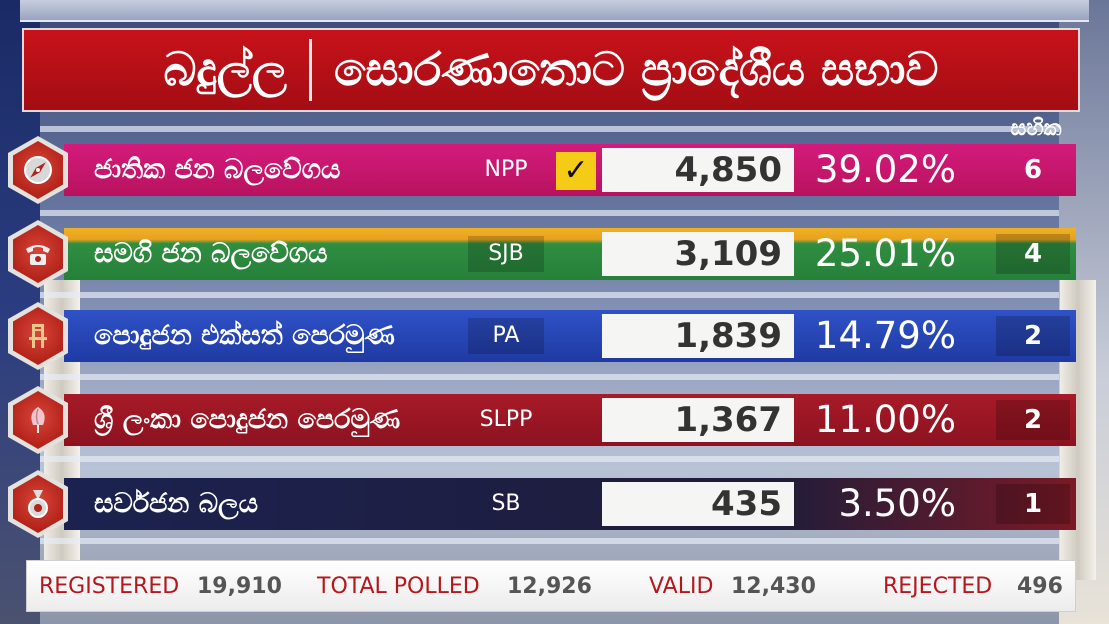 The width and height of the screenshot is (1109, 624). Describe the element at coordinates (1033, 254) in the screenshot. I see `party-seats: 4` at that location.